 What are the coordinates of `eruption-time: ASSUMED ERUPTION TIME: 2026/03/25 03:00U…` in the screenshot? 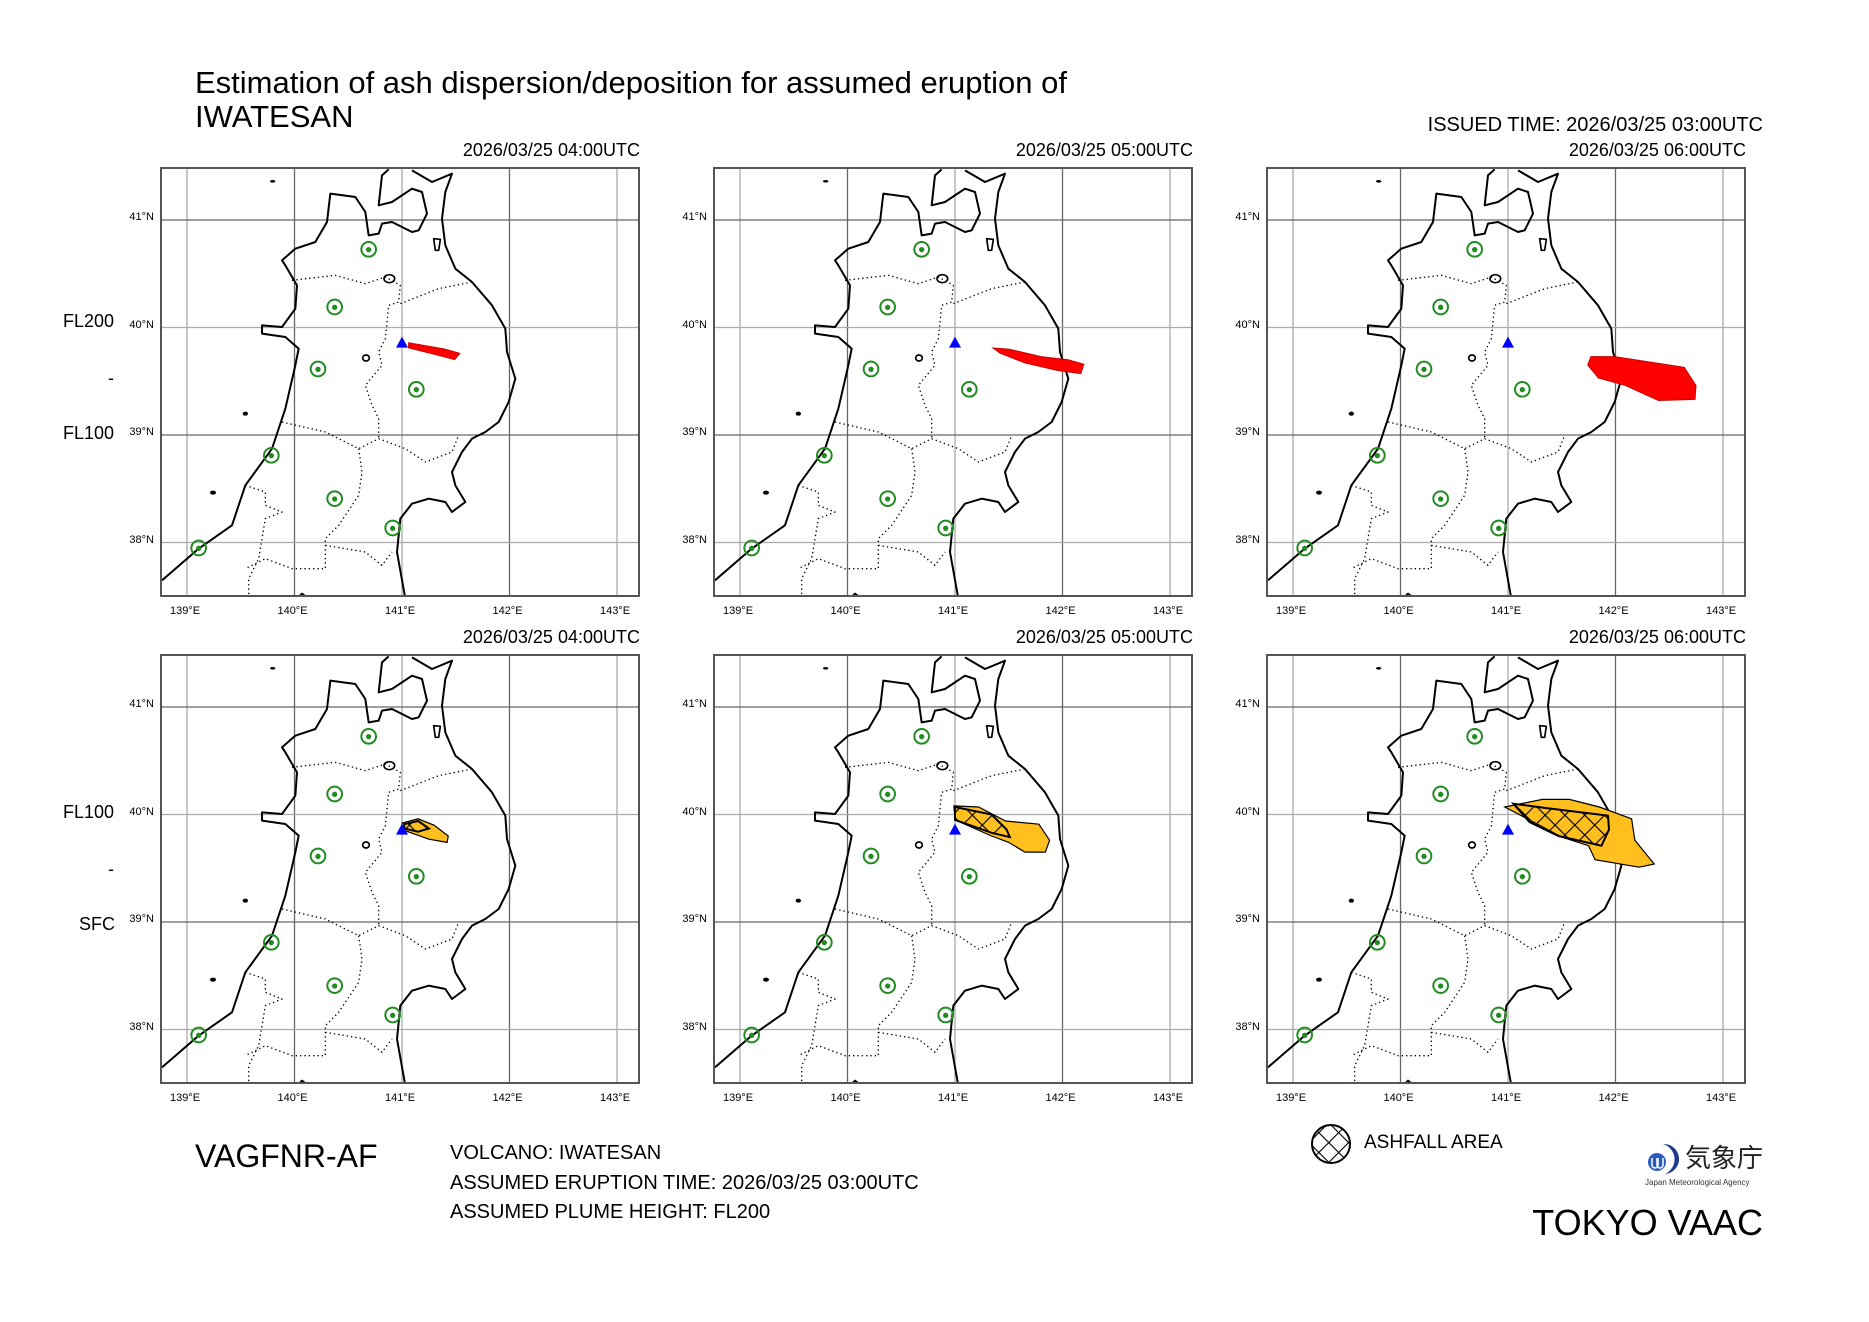 It's located at (684, 1183).